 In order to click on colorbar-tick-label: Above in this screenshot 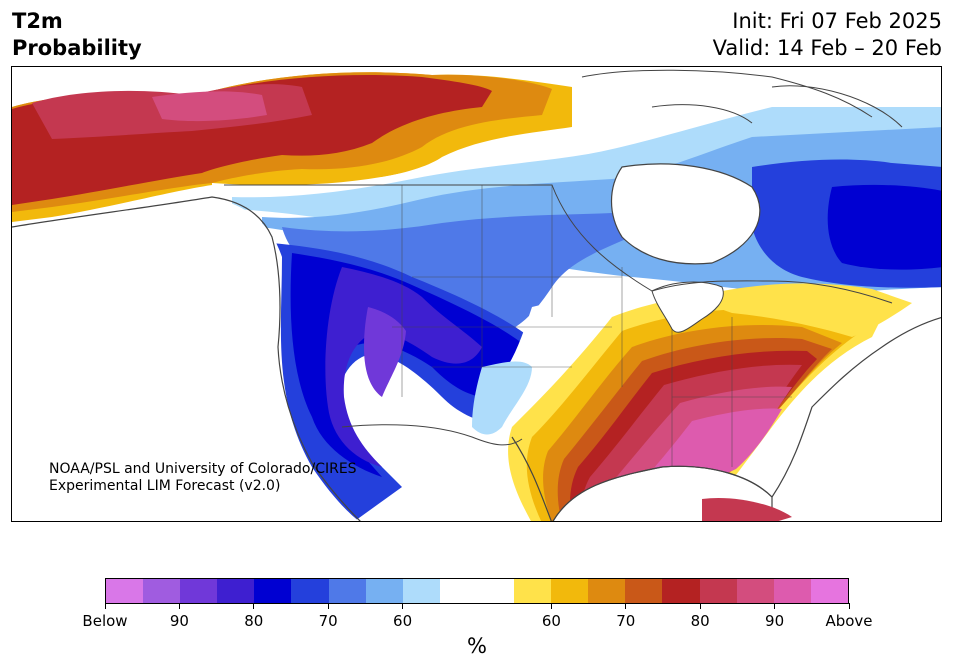, I will do `click(849, 621)`.